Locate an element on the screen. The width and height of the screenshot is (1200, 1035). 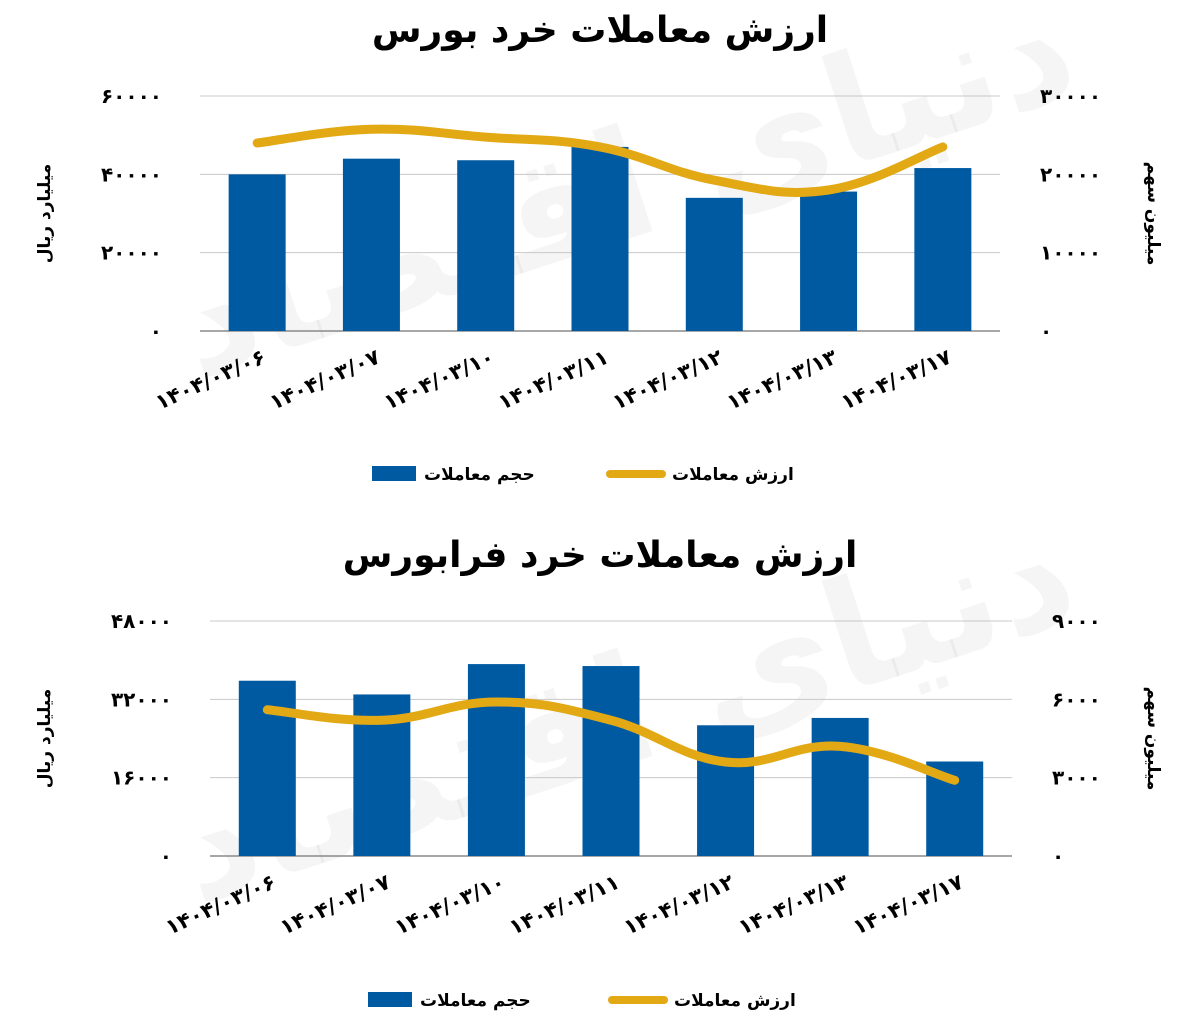
y-left-tick-label: ۴۰۰۰۰ is located at coordinates (131, 174).